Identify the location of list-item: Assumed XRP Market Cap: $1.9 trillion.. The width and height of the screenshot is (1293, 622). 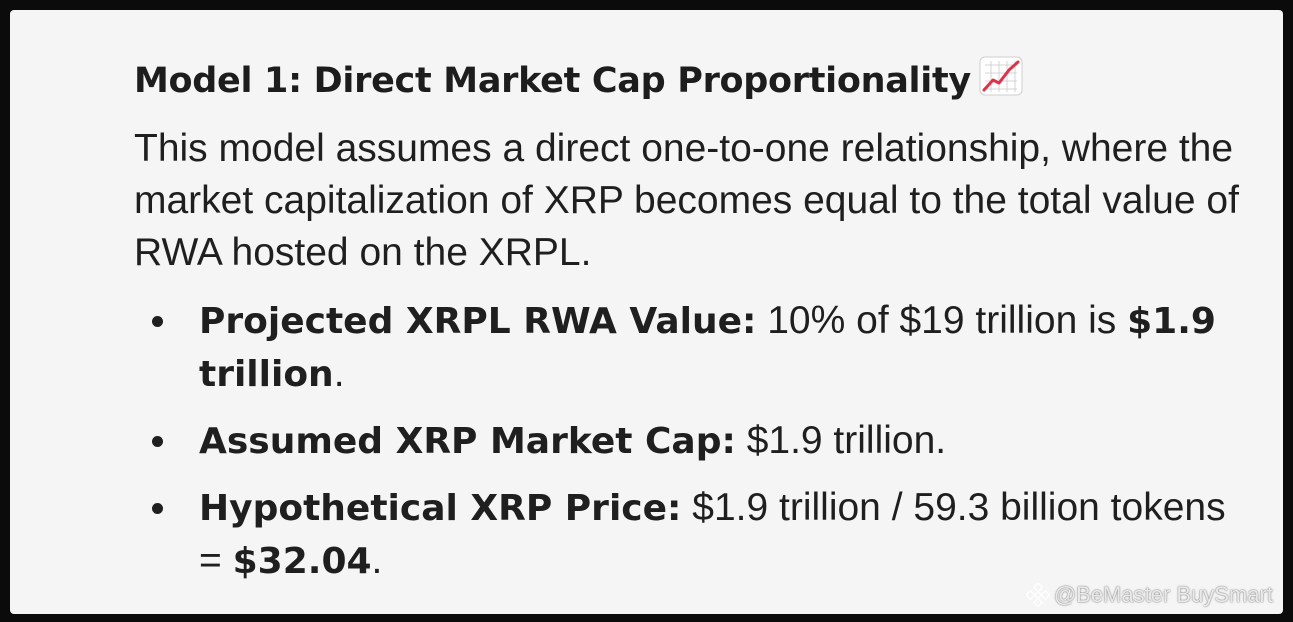
(691, 441).